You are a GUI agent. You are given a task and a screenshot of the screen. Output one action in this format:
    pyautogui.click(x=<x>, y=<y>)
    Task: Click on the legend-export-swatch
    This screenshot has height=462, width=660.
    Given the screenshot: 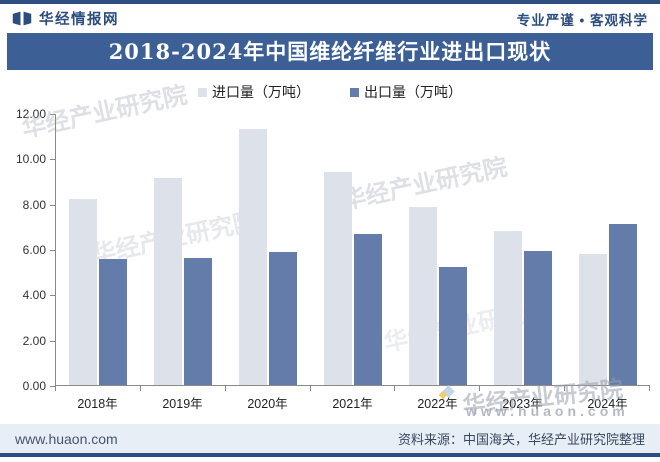 What is the action you would take?
    pyautogui.click(x=354, y=92)
    